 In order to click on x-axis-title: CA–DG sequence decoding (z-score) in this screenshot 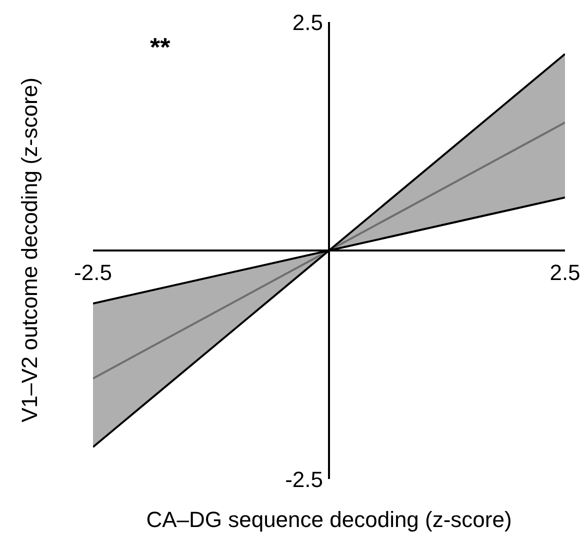, I will do `click(329, 520)`.